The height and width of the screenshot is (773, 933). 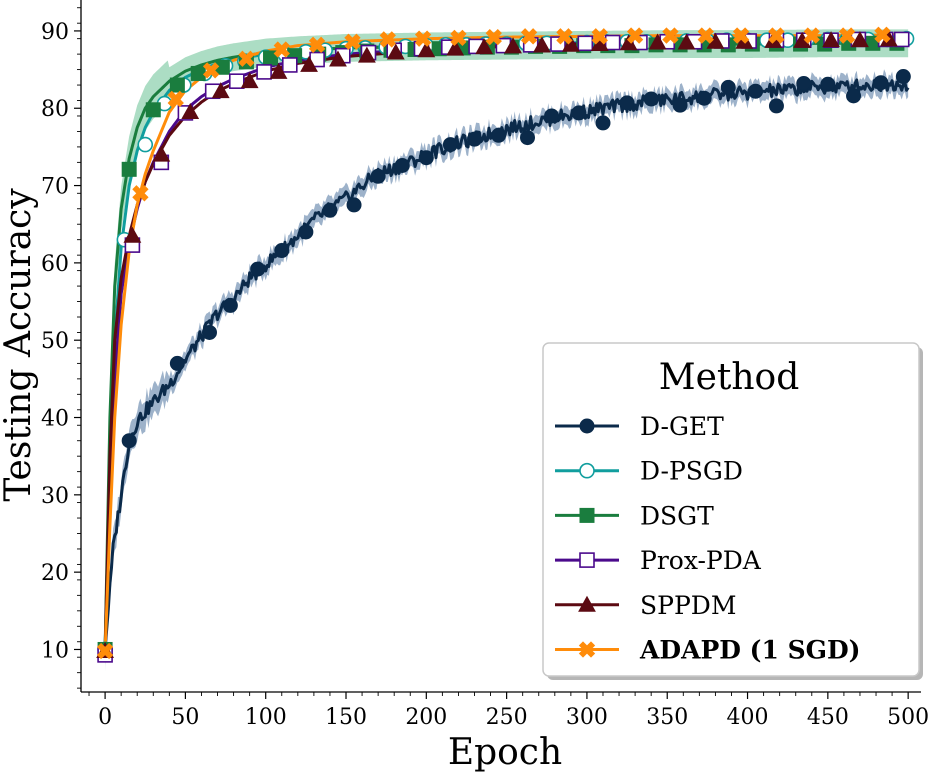 What do you see at coordinates (667, 717) in the screenshot?
I see `x-tick-label: 350` at bounding box center [667, 717].